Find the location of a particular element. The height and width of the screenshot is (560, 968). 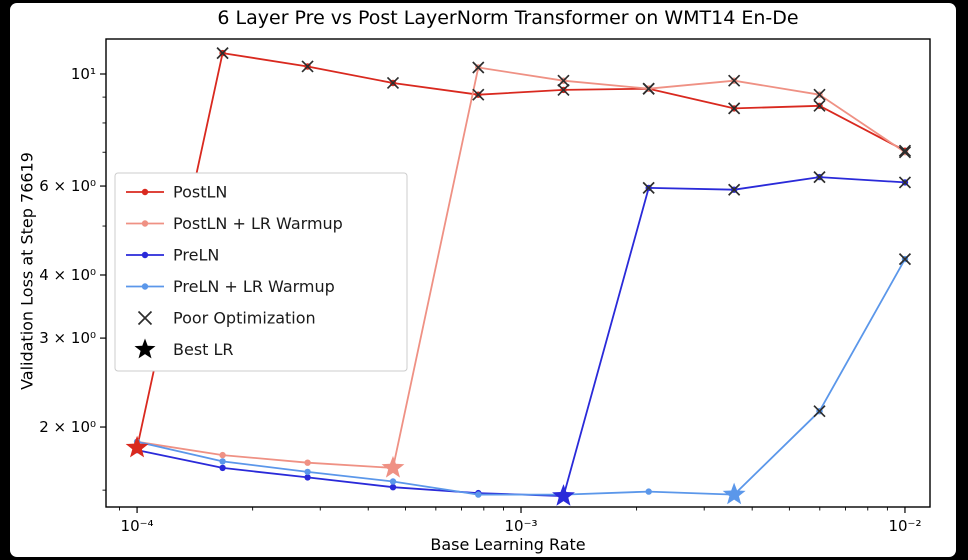

x-tick-label: 10⁻⁴ is located at coordinates (137, 526).